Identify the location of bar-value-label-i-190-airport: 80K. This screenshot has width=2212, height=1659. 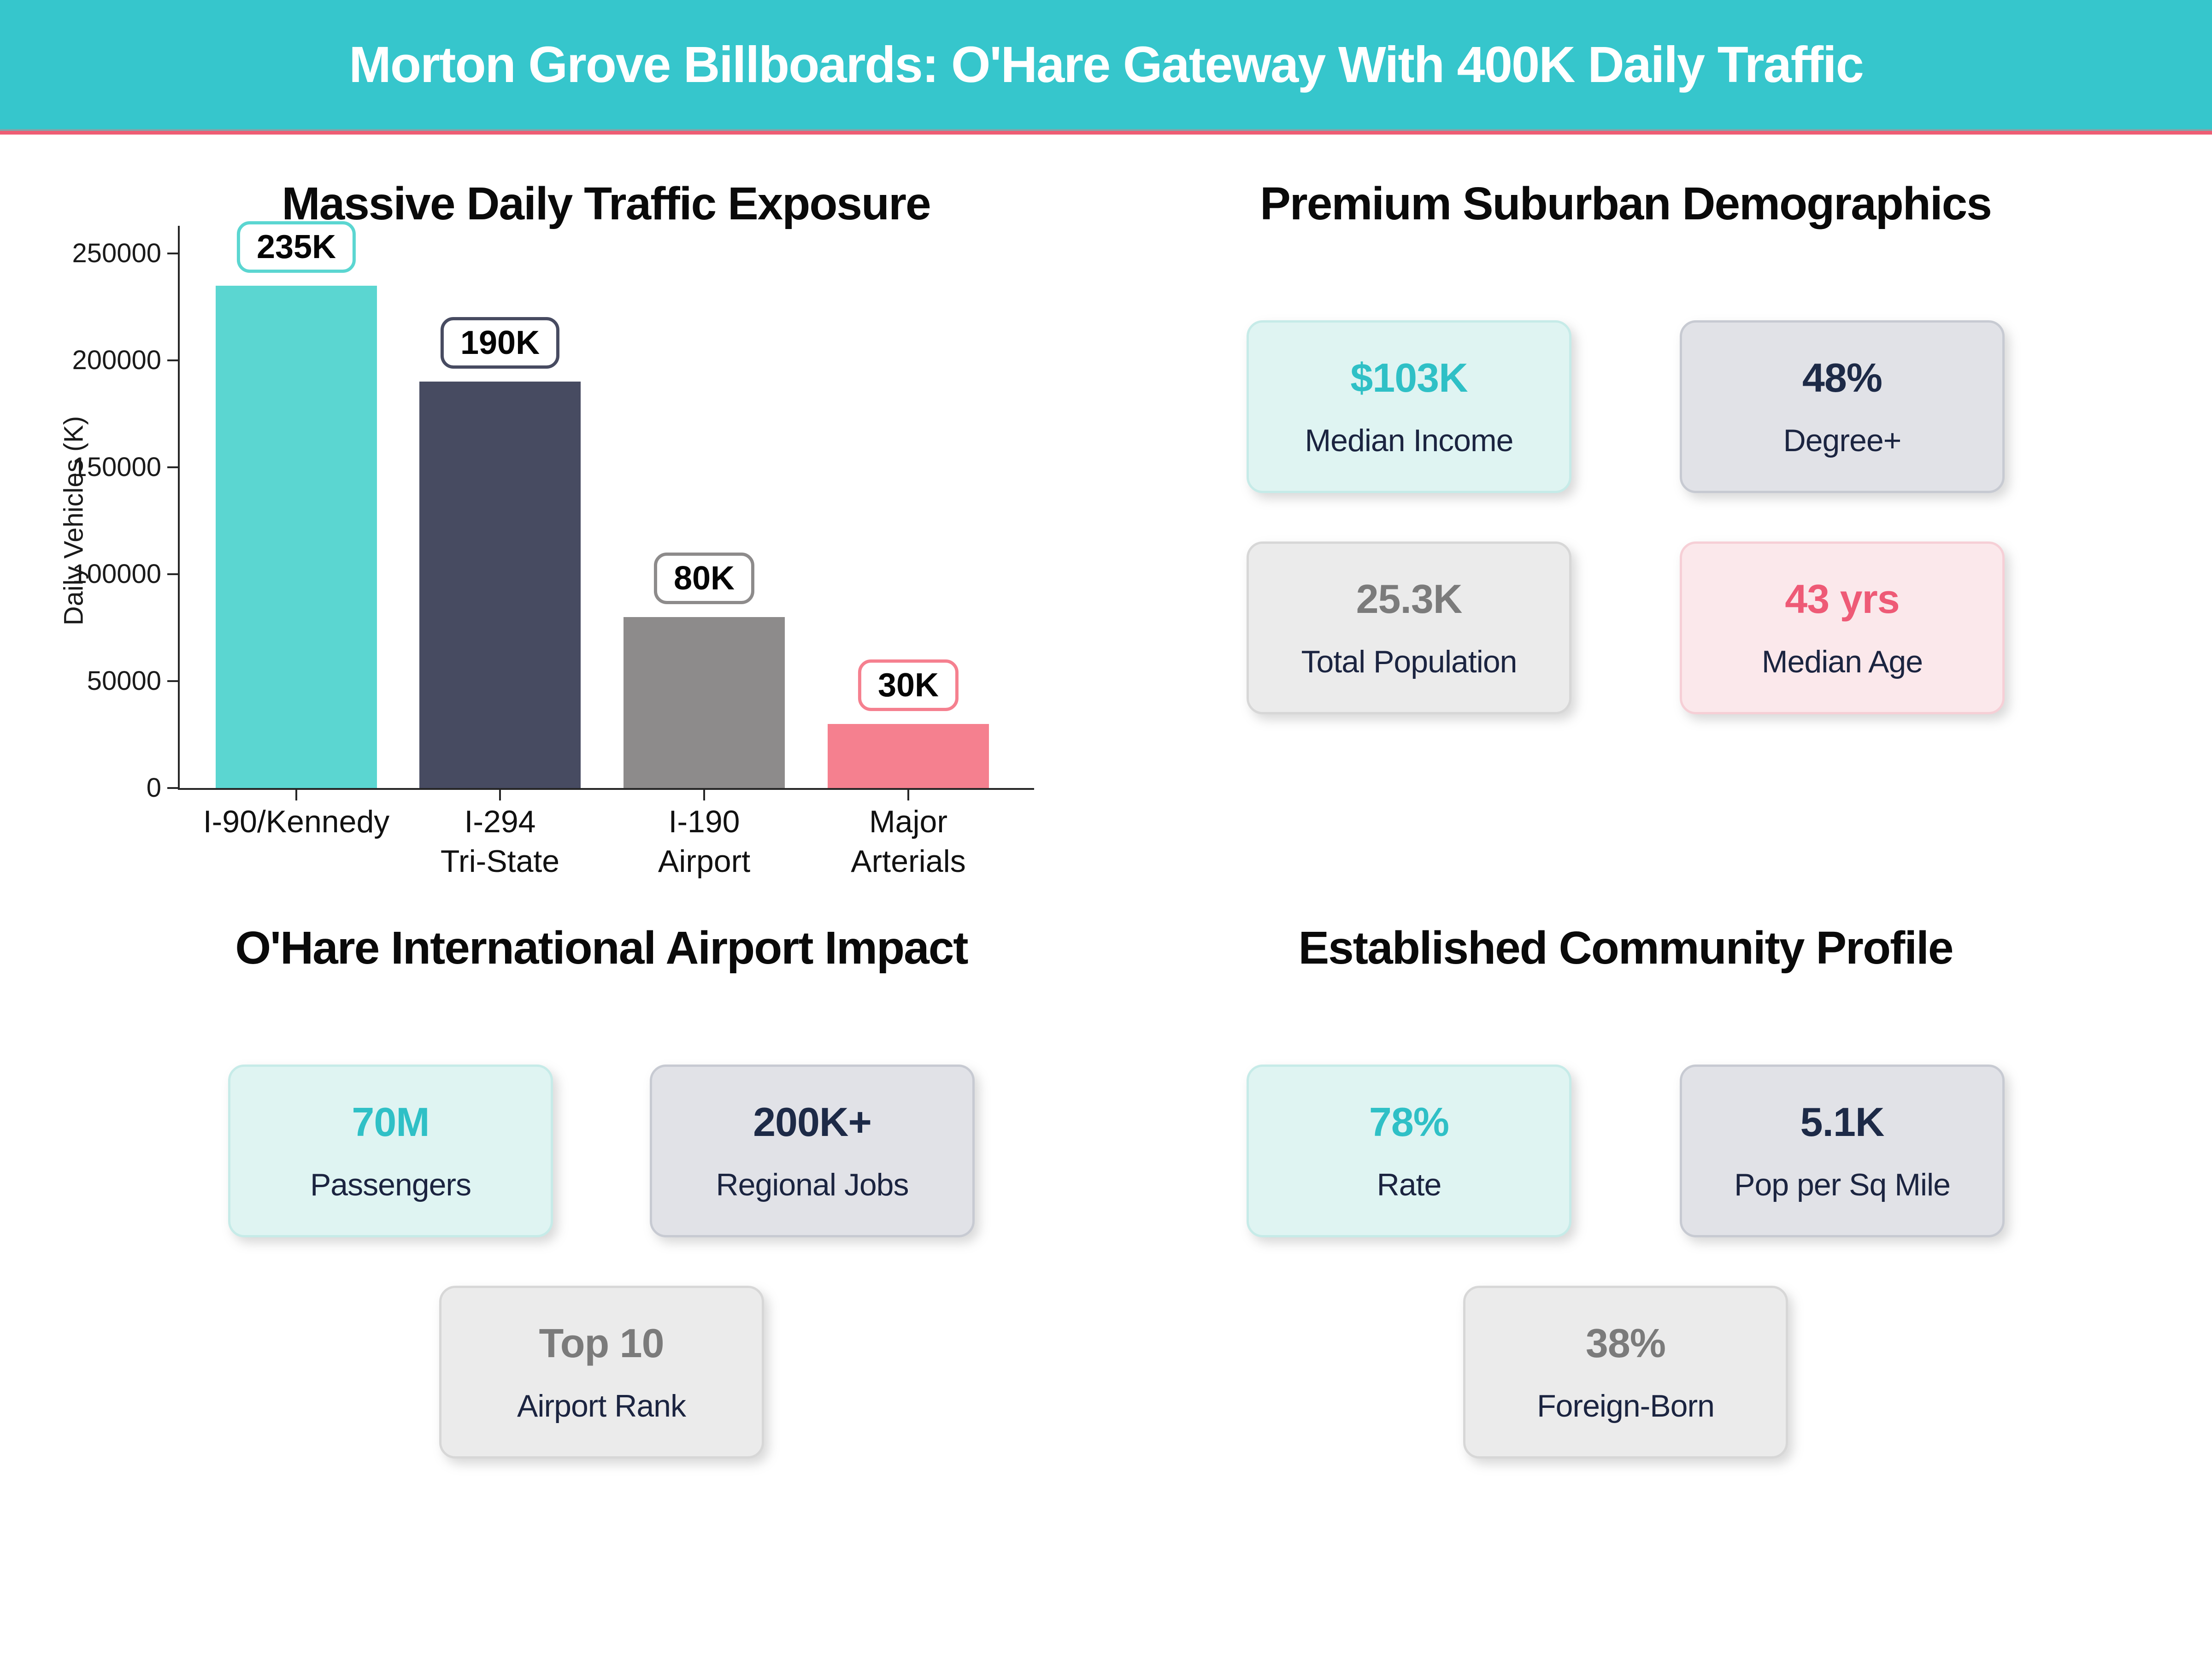
(704, 578).